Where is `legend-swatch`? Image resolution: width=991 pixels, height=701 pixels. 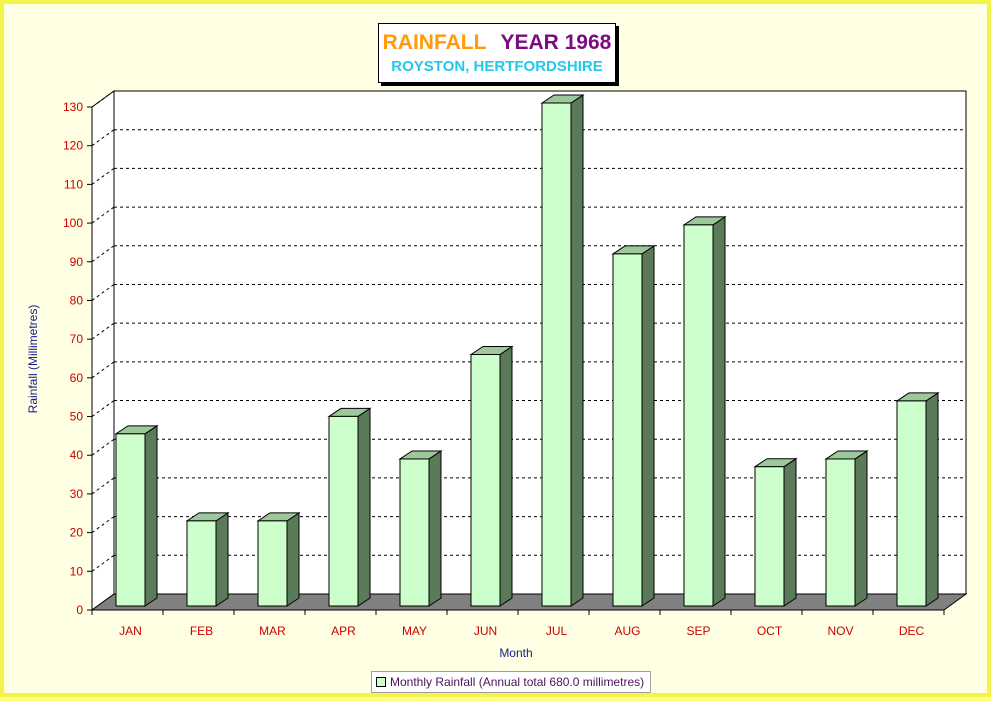 legend-swatch is located at coordinates (381, 682).